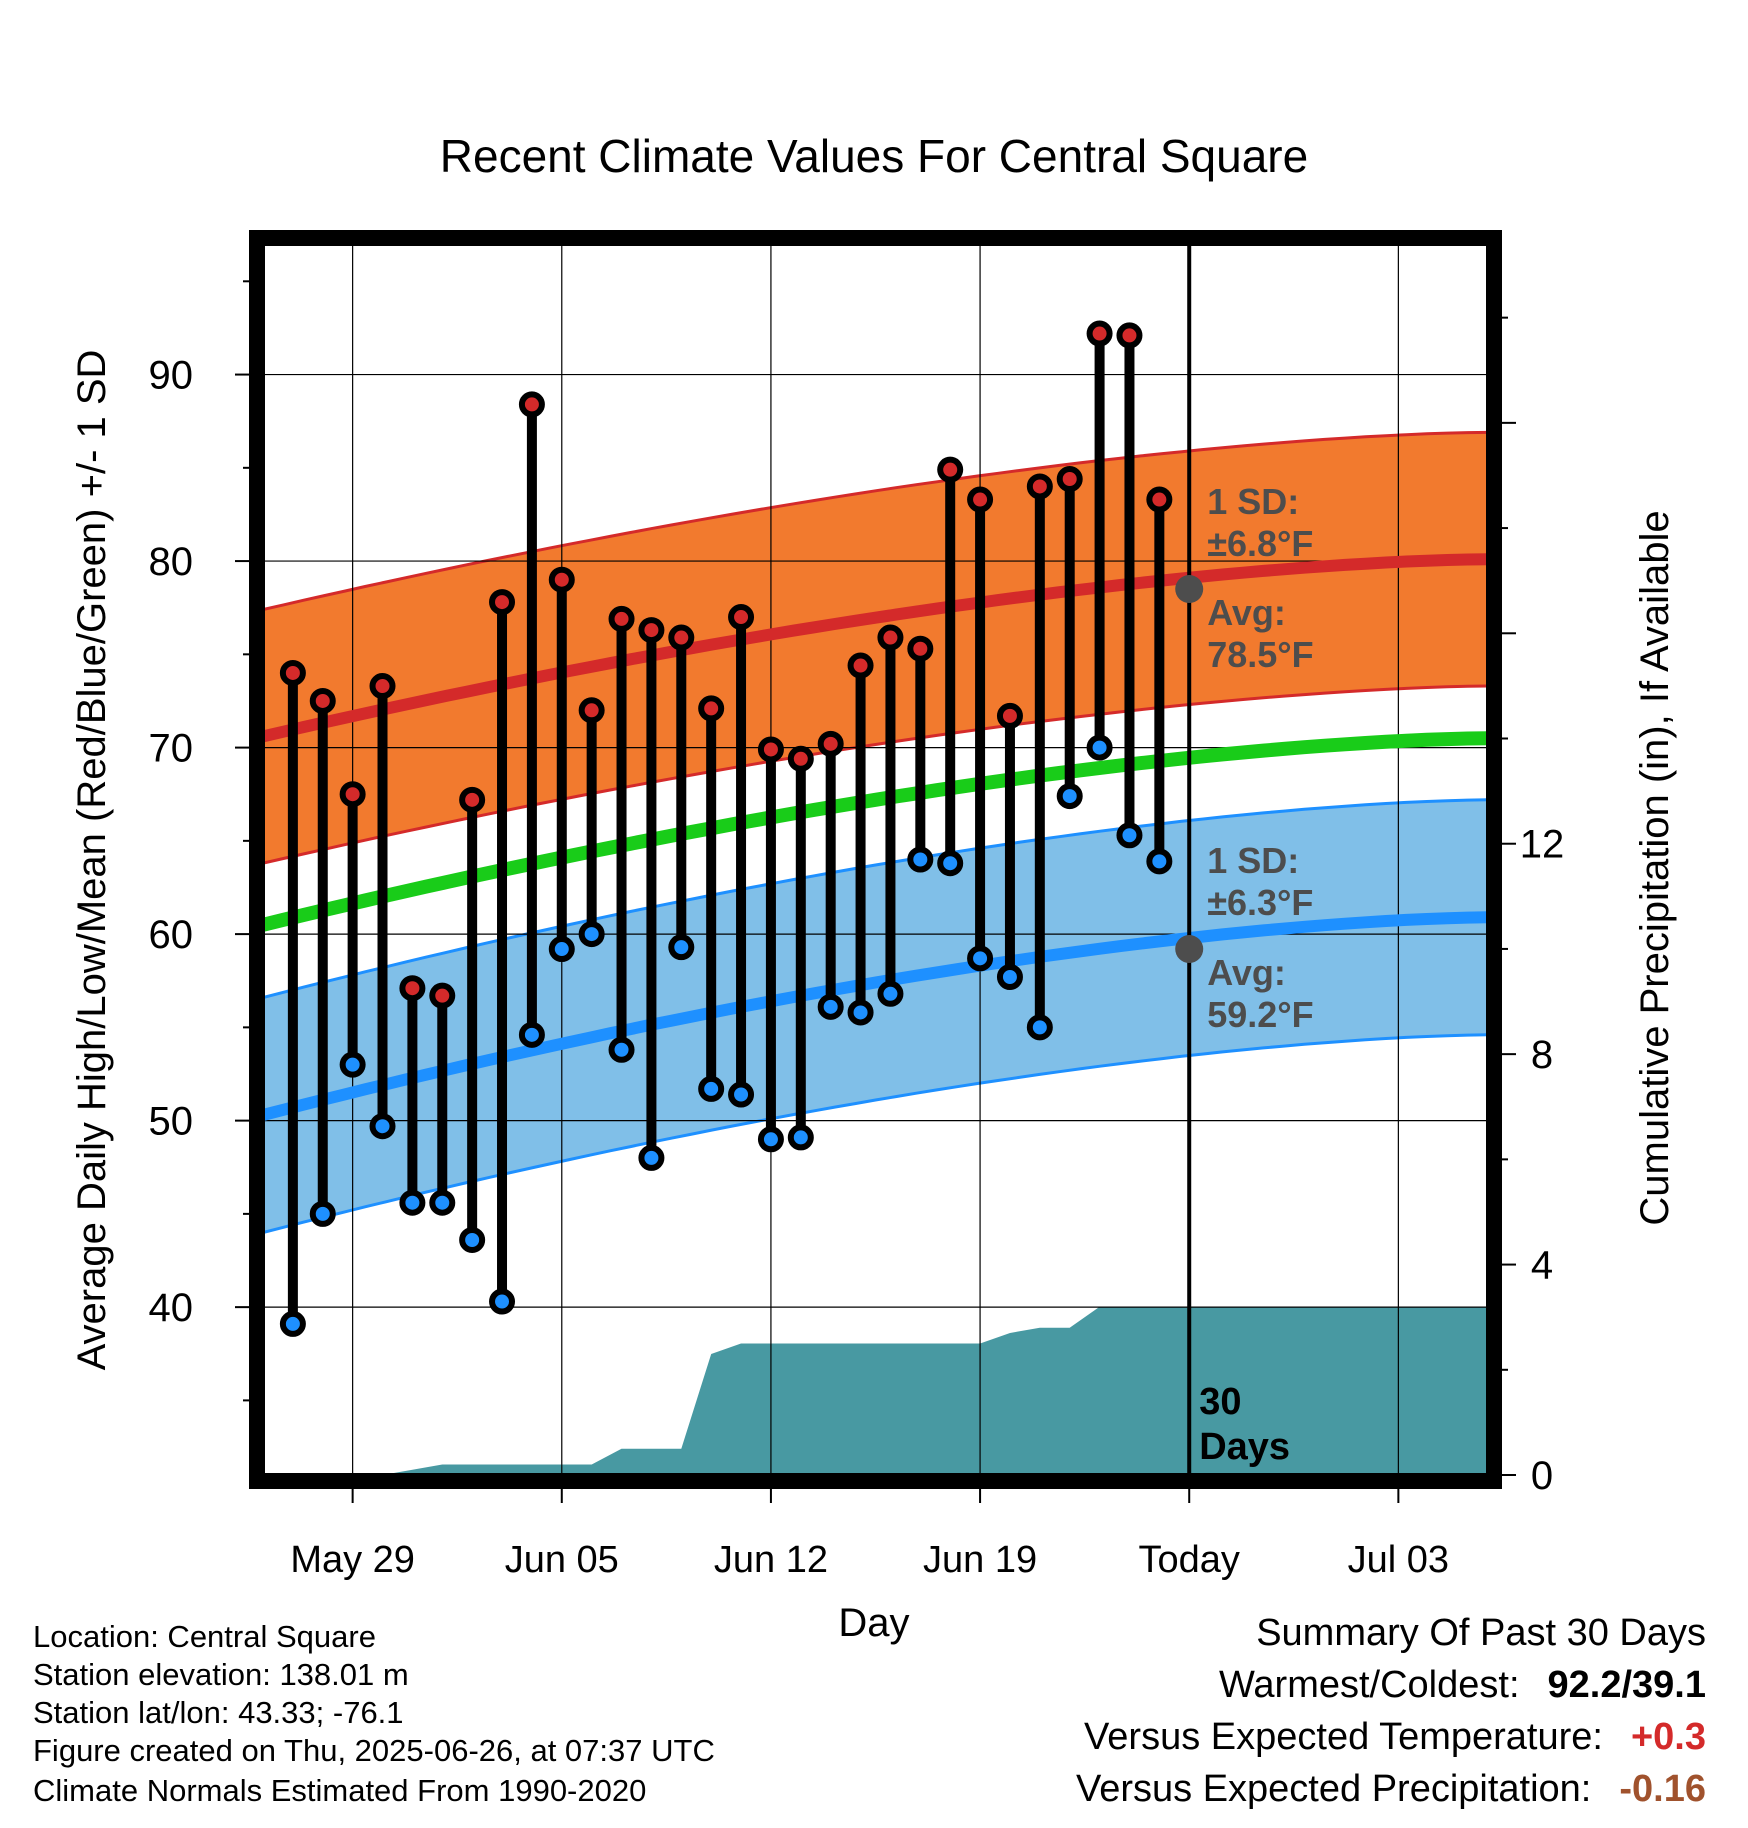 Image resolution: width=1748 pixels, height=1828 pixels. I want to click on high-sd-label: 1 SD:, so click(1253, 501).